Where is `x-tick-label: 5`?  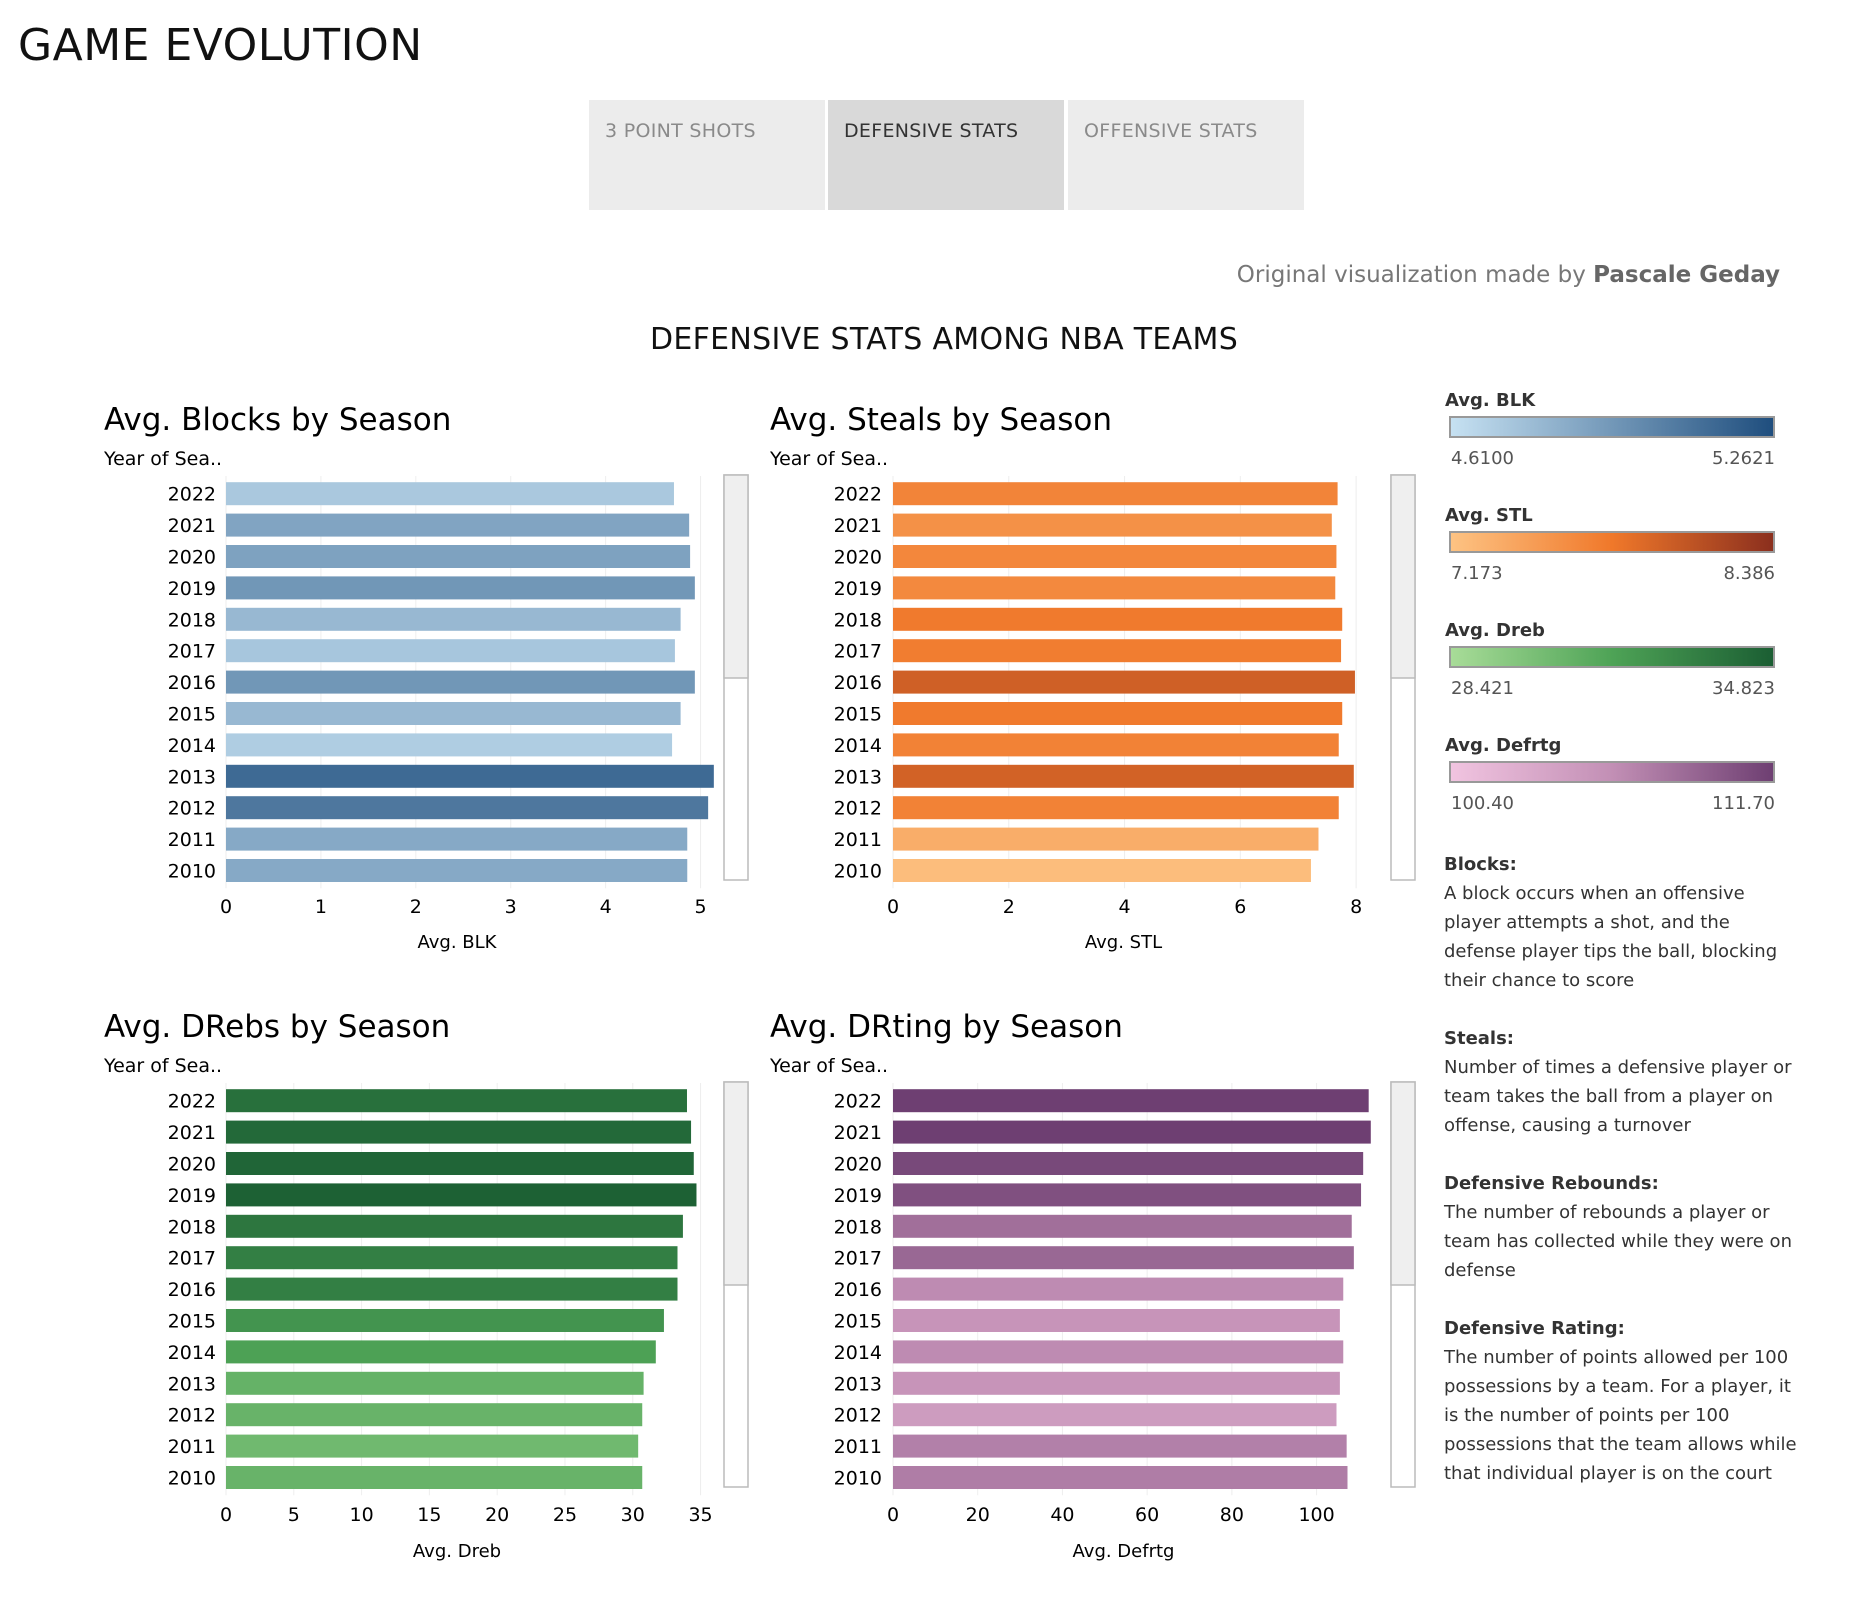
x-tick-label: 5 is located at coordinates (700, 907).